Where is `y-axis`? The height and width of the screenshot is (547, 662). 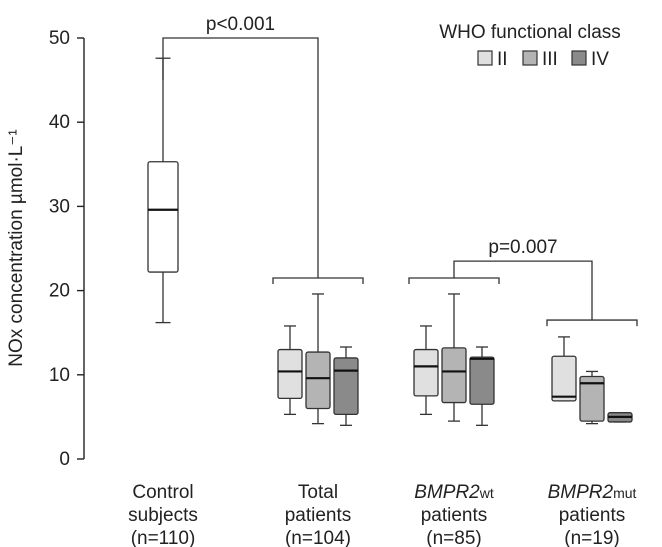
y-axis is located at coordinates (81, 248).